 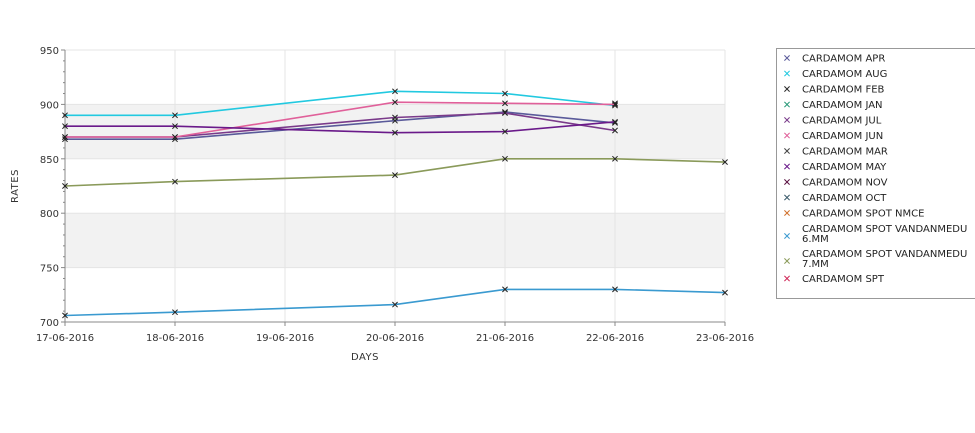 I want to click on legend-label: CARDAMOM OCT, so click(x=844, y=198).